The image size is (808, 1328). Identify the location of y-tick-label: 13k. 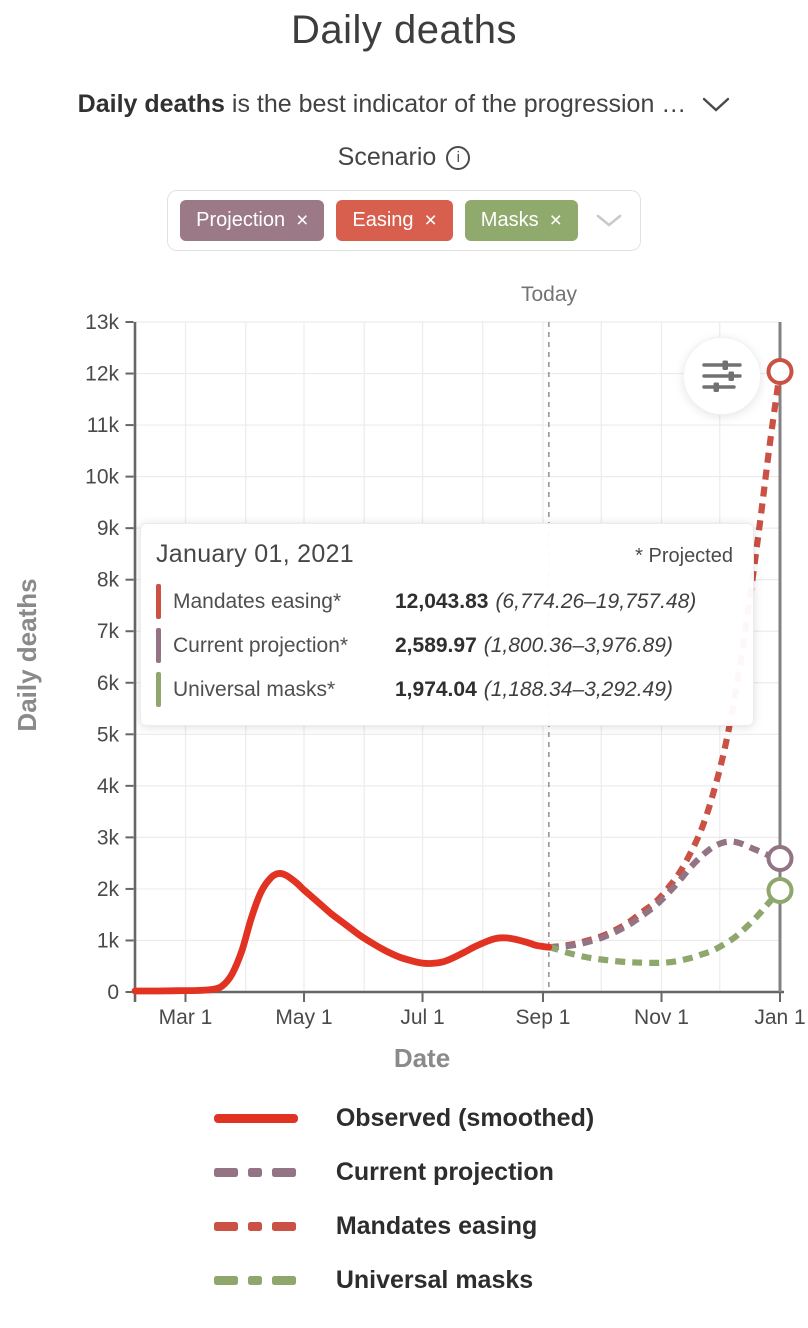
(102, 322).